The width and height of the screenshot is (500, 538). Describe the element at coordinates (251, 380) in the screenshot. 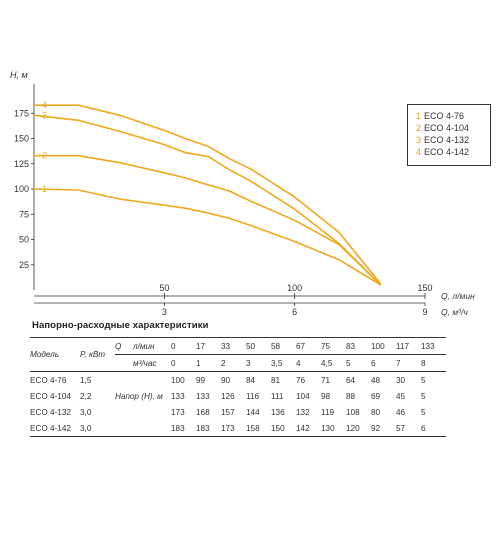

I see `table-cell: 84` at that location.